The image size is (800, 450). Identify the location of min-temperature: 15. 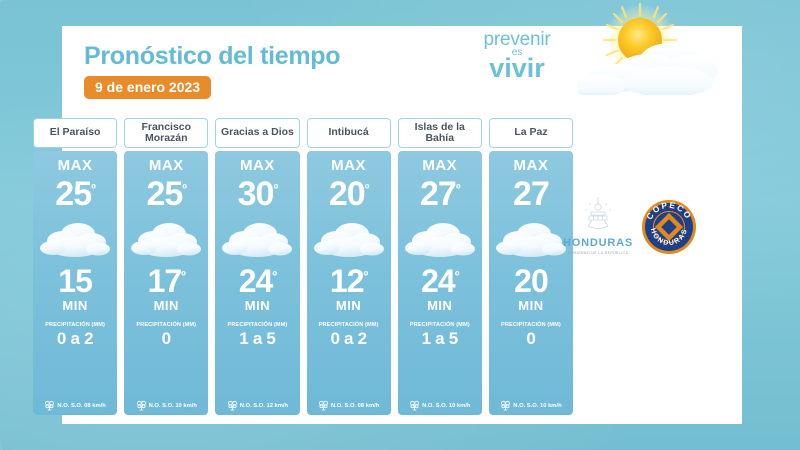
(75, 281).